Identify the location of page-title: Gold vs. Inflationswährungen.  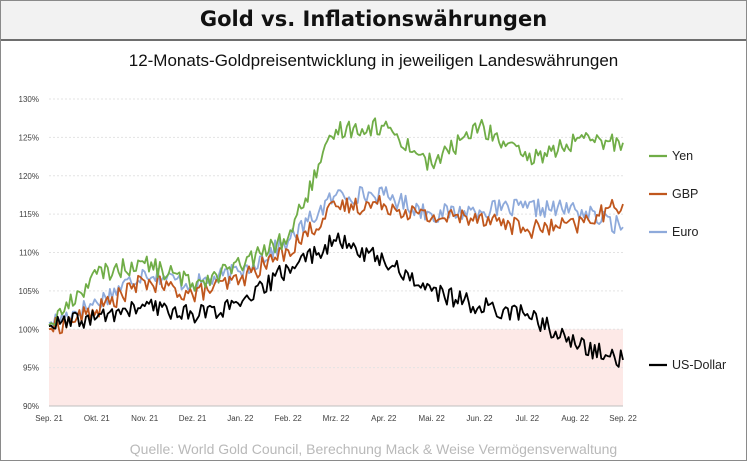
(373, 19).